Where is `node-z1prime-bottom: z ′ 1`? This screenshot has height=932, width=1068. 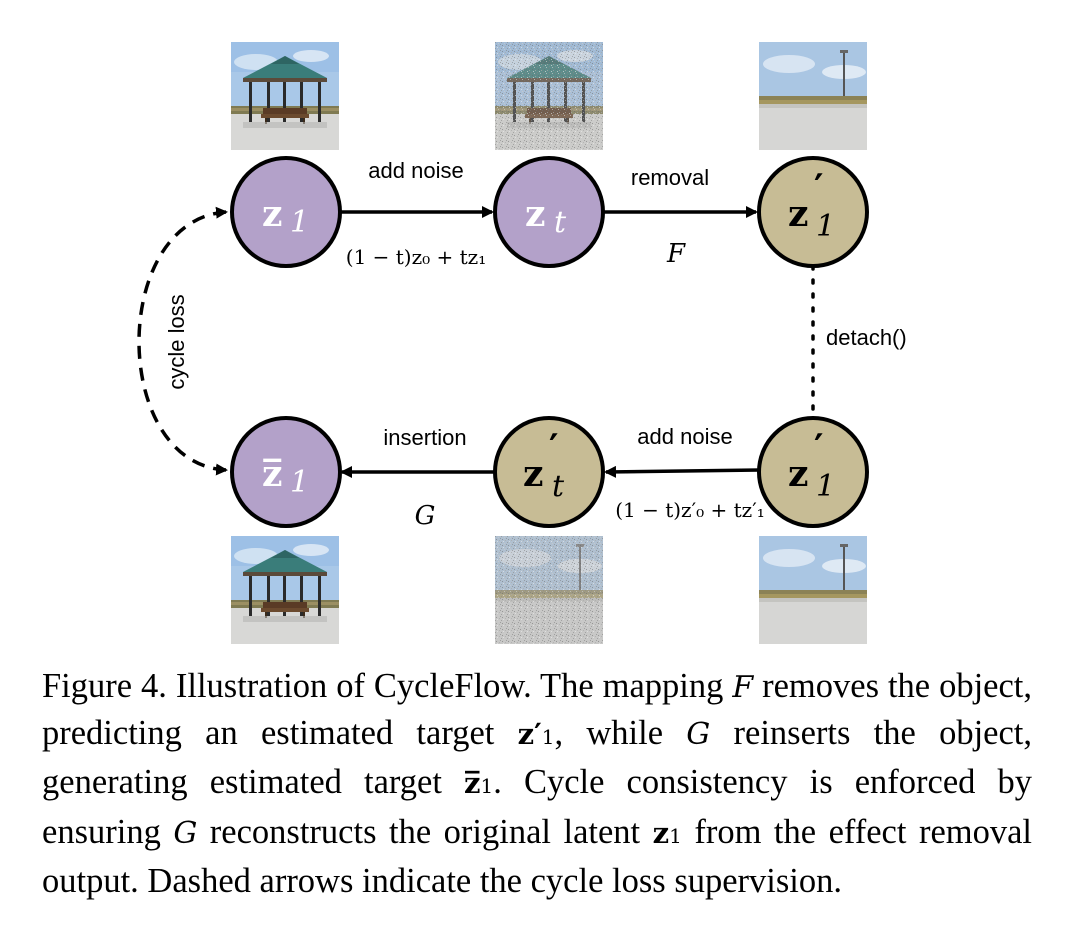
node-z1prime-bottom: z ′ 1 is located at coordinates (813, 472).